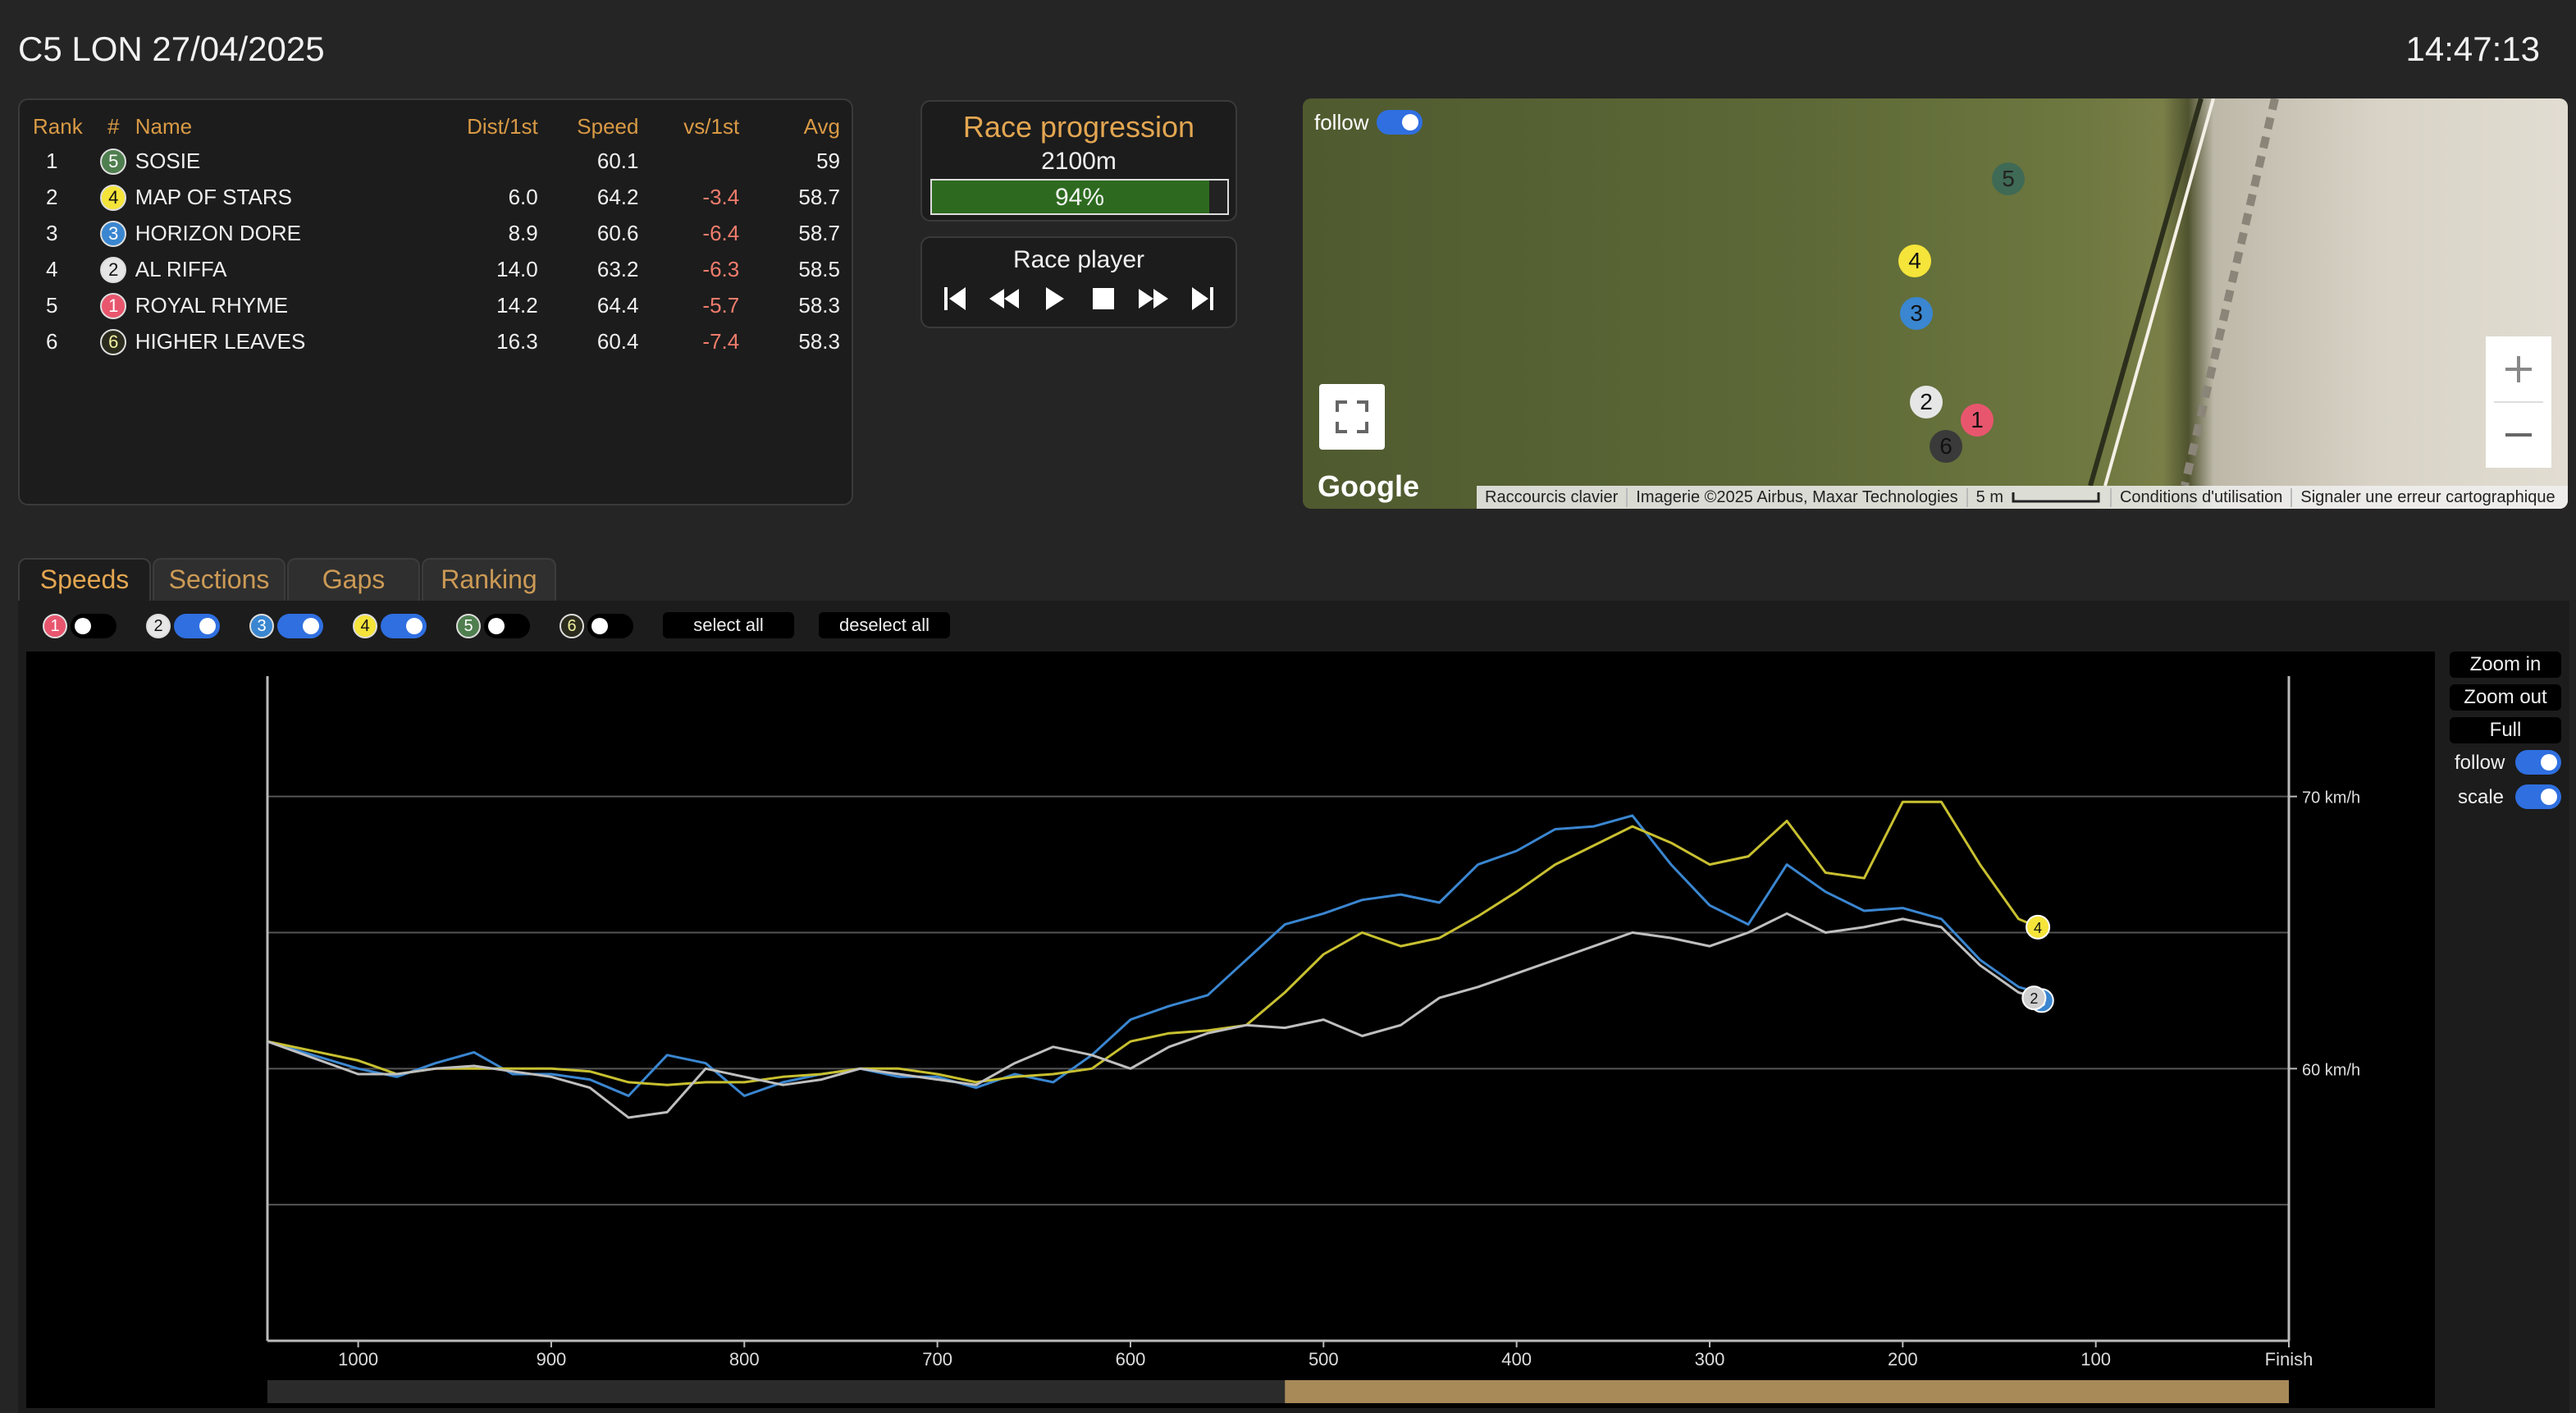 The image size is (2576, 1413). I want to click on vs-first-cell: -6.3, so click(721, 268).